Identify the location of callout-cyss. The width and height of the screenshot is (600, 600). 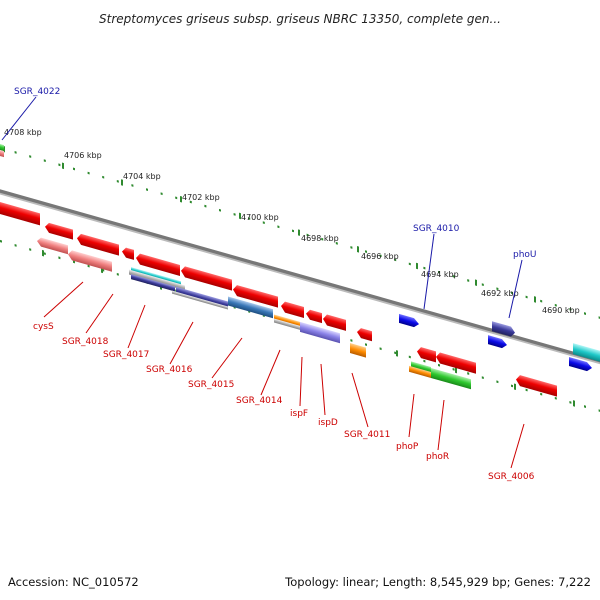
(63, 299).